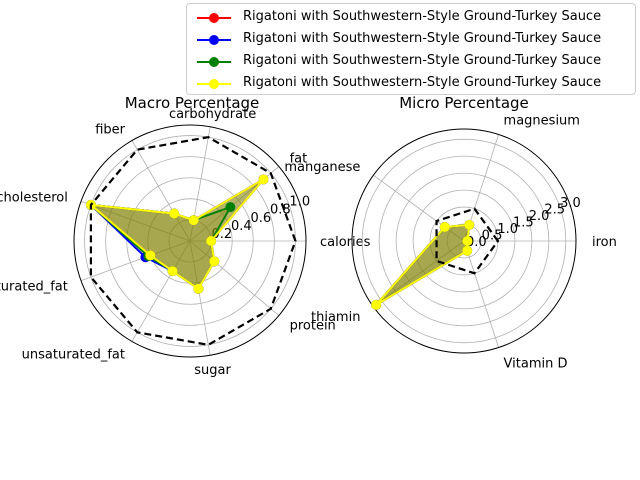 Image resolution: width=640 pixels, height=480 pixels. What do you see at coordinates (542, 120) in the screenshot?
I see `category-label: magnesium` at bounding box center [542, 120].